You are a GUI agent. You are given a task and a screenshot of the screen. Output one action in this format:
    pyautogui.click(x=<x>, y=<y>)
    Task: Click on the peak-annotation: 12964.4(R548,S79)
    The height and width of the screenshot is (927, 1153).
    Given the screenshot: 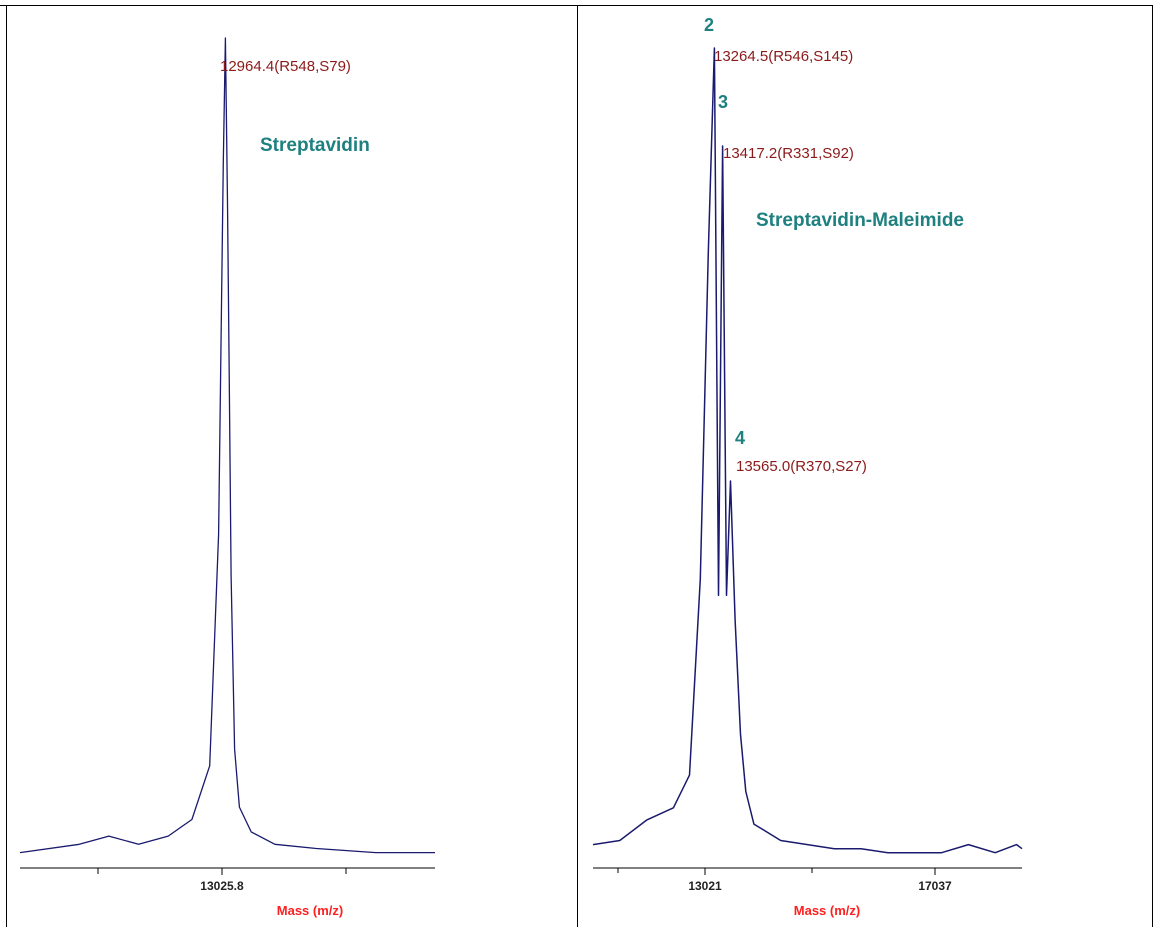 What is the action you would take?
    pyautogui.click(x=285, y=66)
    